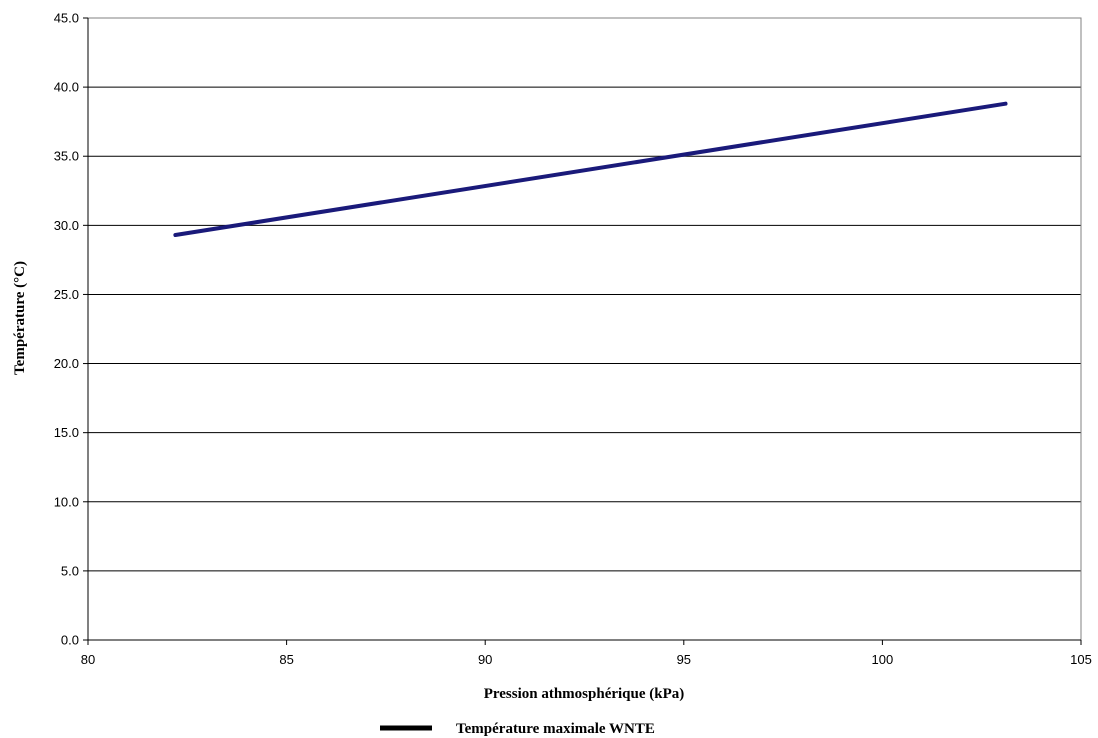 The image size is (1098, 738). I want to click on y-tick-labels: 0.0 5.0 10.0 15.0 20.0 25.0 30.0 35.0 40.0 45.0, so click(66, 329).